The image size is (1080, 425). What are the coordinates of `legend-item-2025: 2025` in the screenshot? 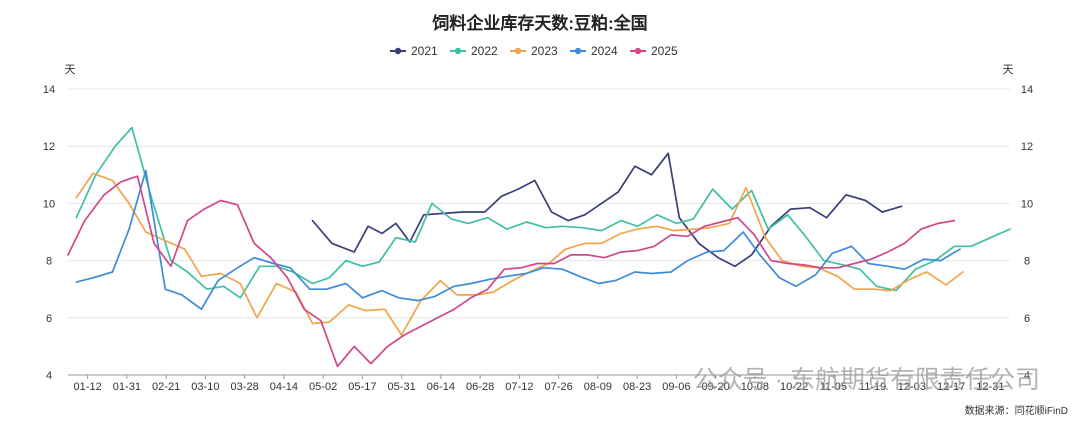 It's located at (654, 51).